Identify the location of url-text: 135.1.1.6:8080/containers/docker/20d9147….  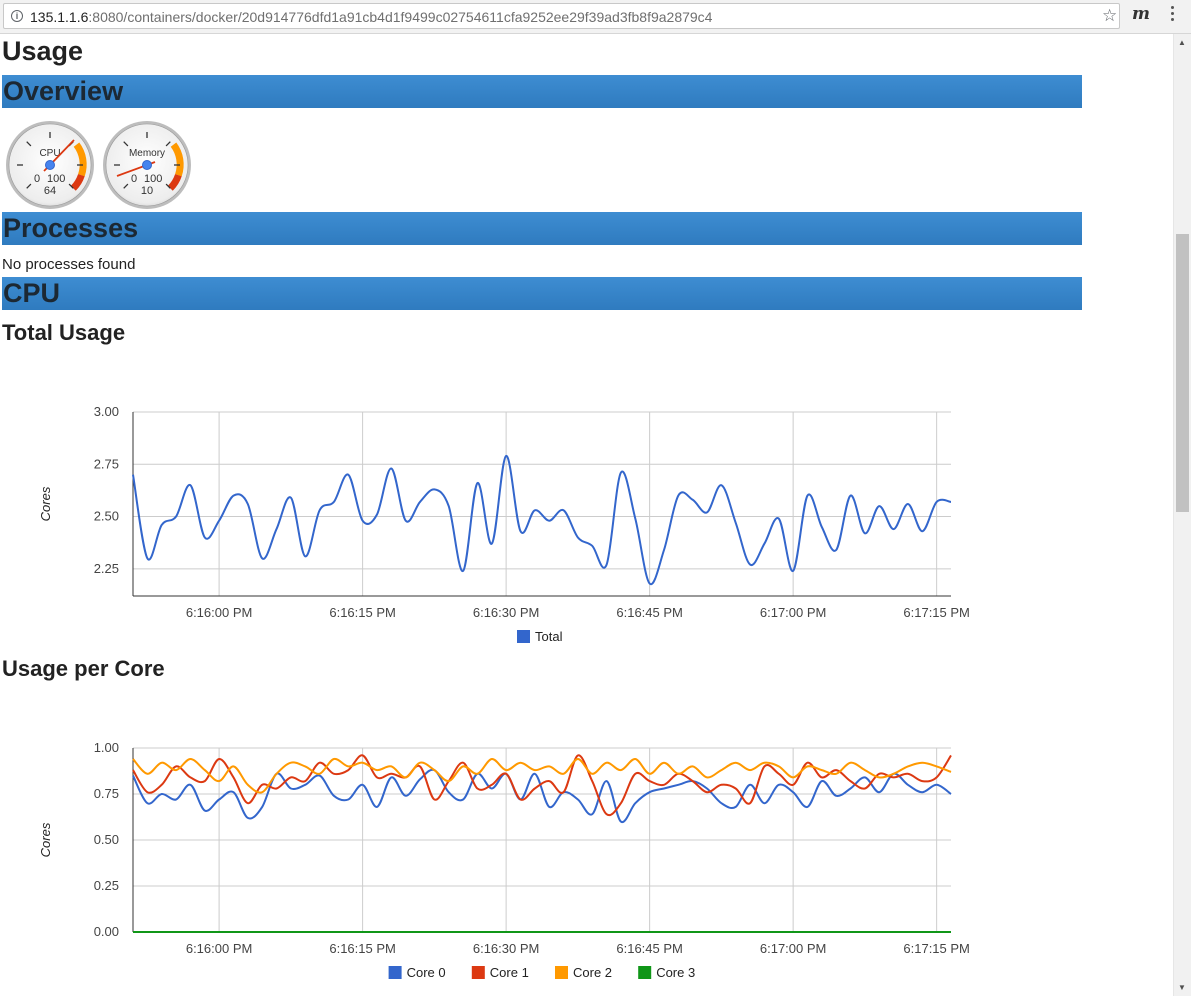
(371, 17).